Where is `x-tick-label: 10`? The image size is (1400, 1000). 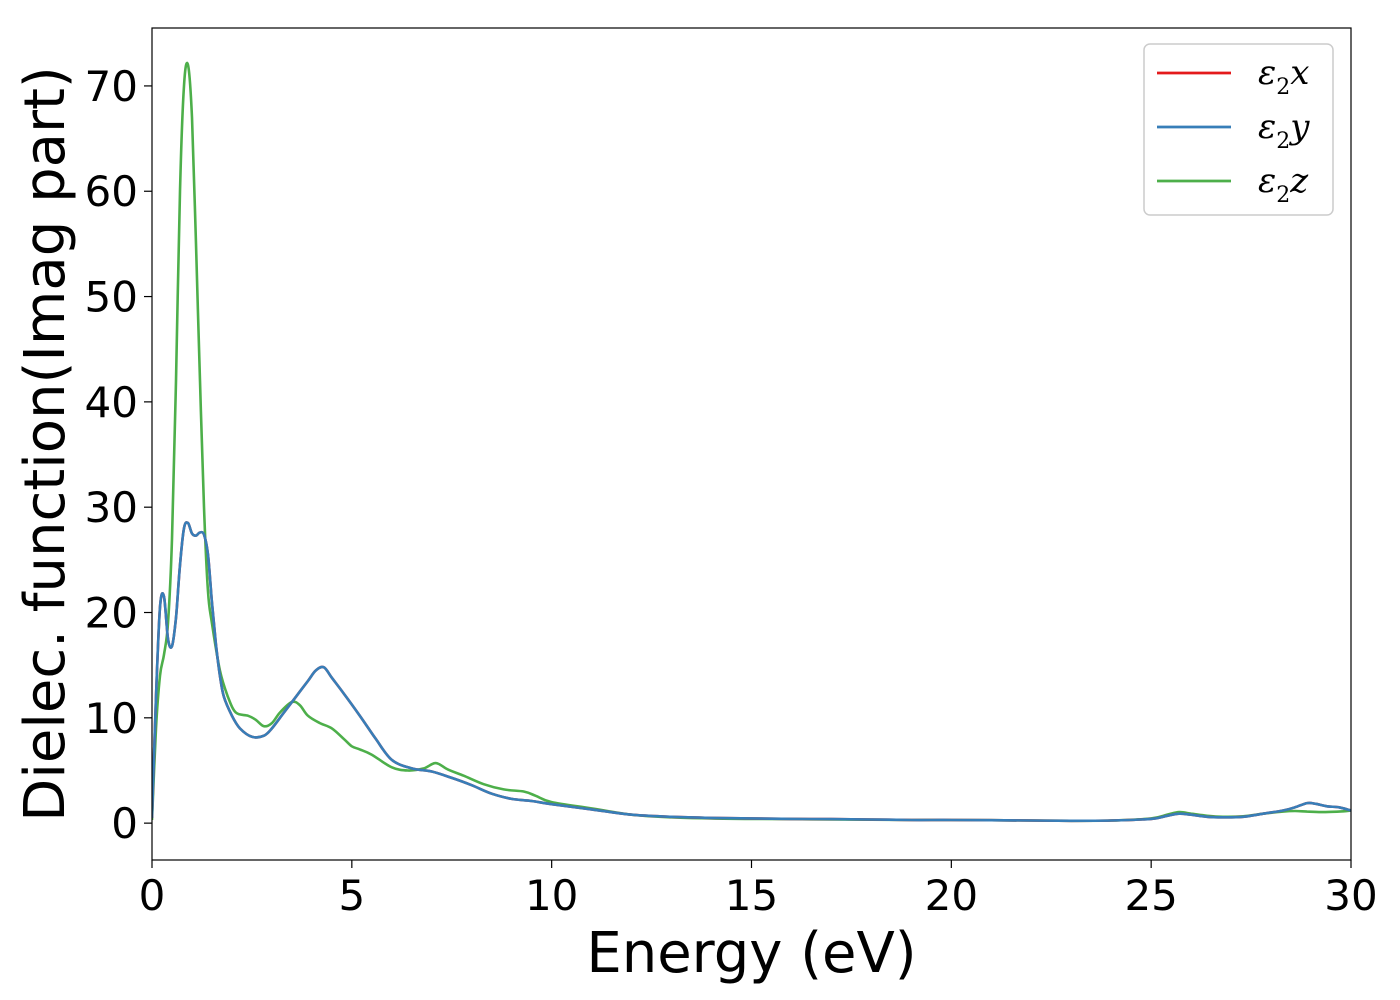 x-tick-label: 10 is located at coordinates (551, 895).